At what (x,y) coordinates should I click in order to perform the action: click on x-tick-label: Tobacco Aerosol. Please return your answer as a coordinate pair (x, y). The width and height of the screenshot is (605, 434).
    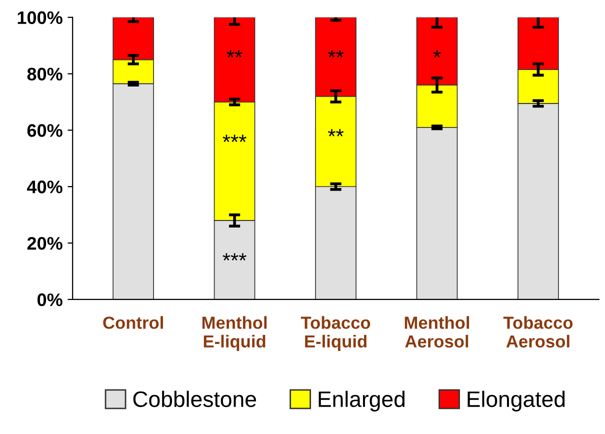
    Looking at the image, I should click on (538, 332).